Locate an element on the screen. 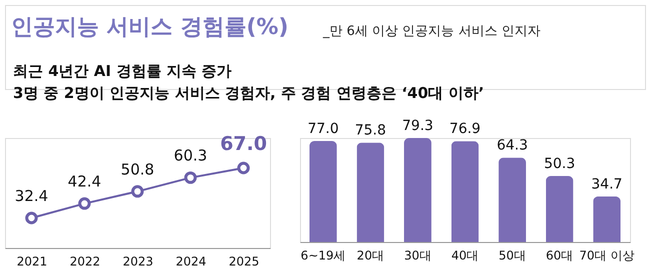 Image resolution: width=658 pixels, height=279 pixels. x-tick-label: 50대 is located at coordinates (512, 255).